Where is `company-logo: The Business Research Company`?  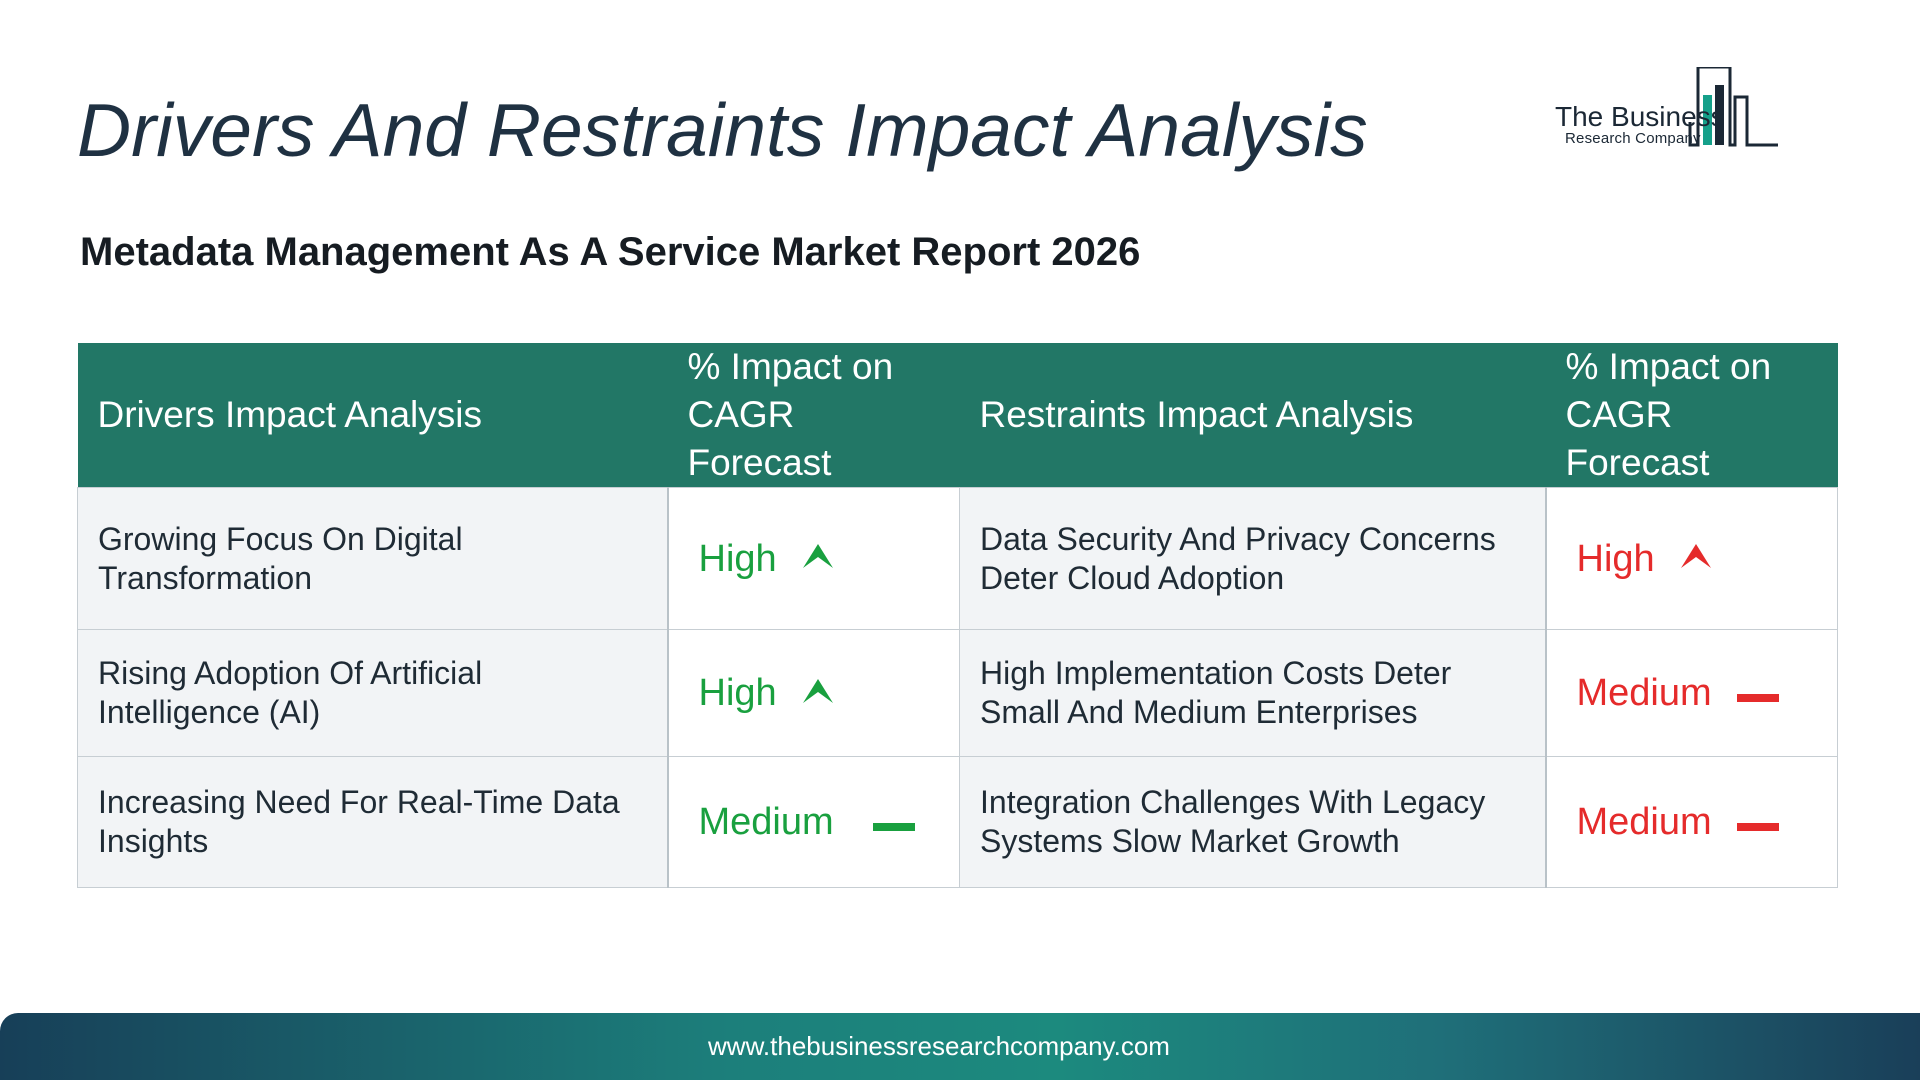 company-logo: The Business Research Company is located at coordinates (1696, 112).